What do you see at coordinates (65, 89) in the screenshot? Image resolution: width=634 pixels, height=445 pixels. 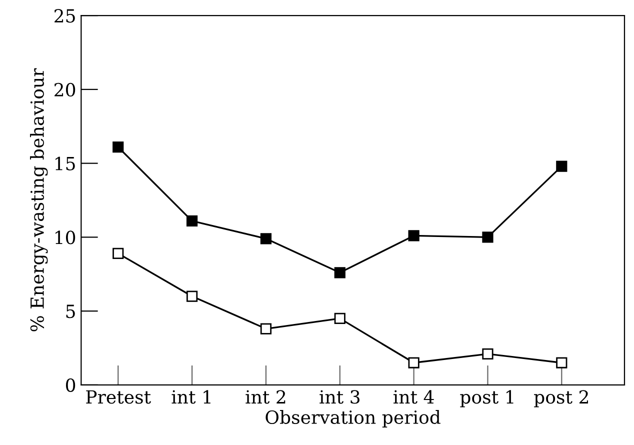 I see `y-tick-label: 20` at bounding box center [65, 89].